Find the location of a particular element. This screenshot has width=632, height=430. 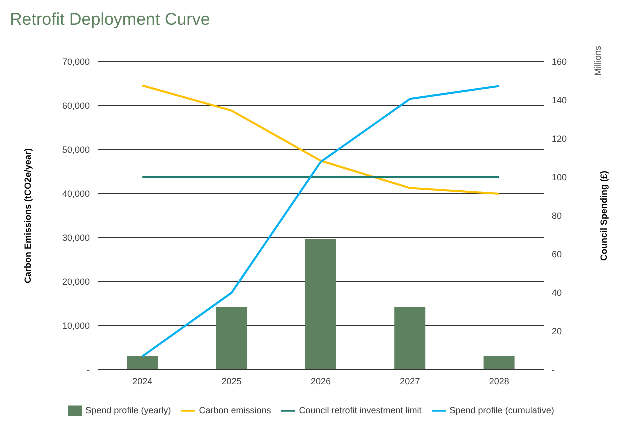

x-tick-label: 2026 is located at coordinates (321, 381).